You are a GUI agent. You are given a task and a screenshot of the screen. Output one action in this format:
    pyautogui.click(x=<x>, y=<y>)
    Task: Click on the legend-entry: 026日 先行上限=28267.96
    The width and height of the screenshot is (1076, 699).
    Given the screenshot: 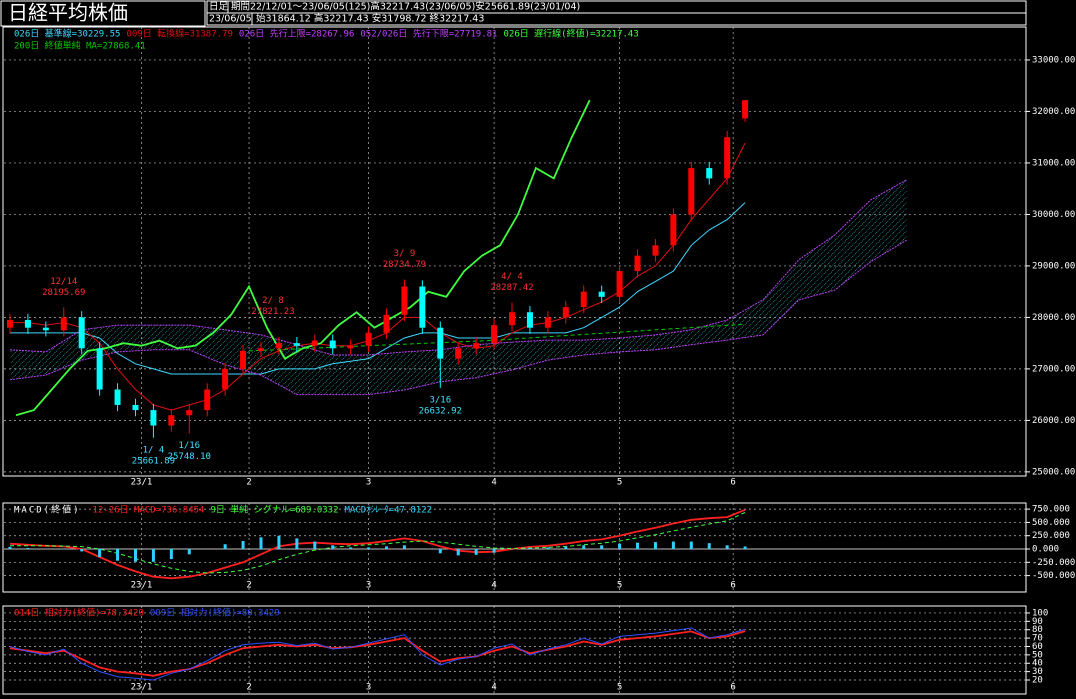 What is the action you would take?
    pyautogui.click(x=296, y=34)
    